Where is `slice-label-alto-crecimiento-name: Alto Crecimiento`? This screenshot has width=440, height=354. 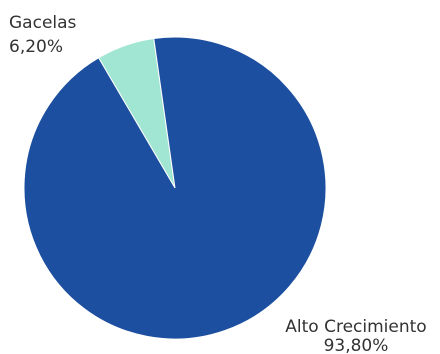 slice-label-alto-crecimiento-name: Alto Crecimiento is located at coordinates (355, 327).